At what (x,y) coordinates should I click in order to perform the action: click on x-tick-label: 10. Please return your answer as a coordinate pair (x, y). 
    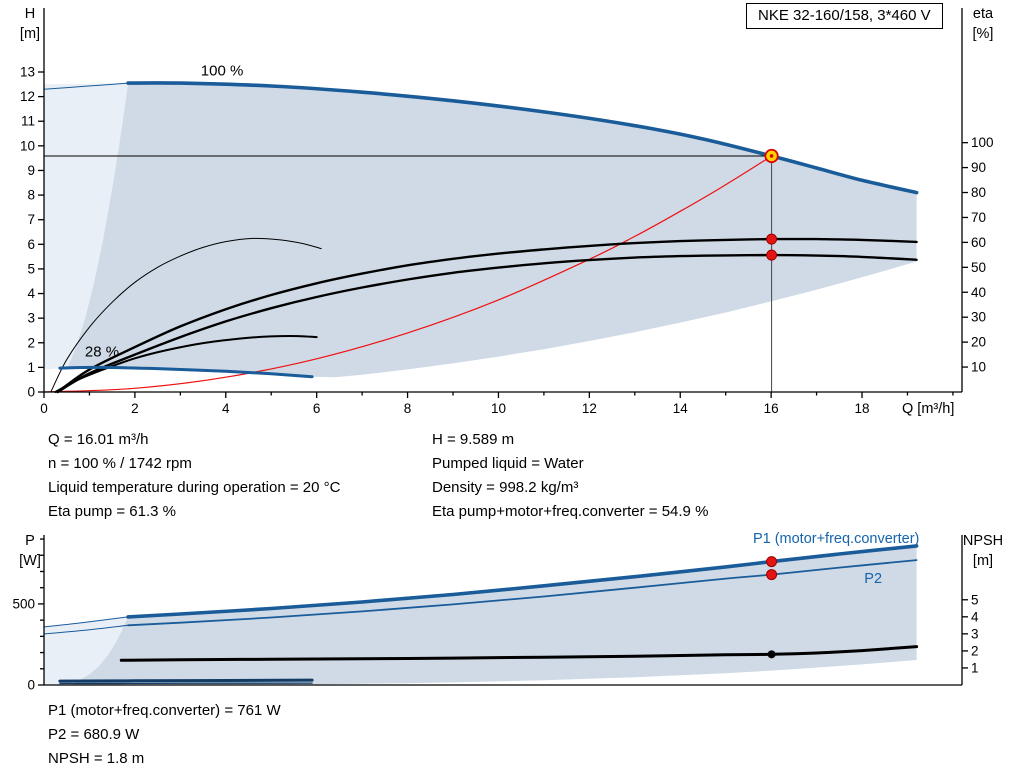
    Looking at the image, I should click on (498, 408).